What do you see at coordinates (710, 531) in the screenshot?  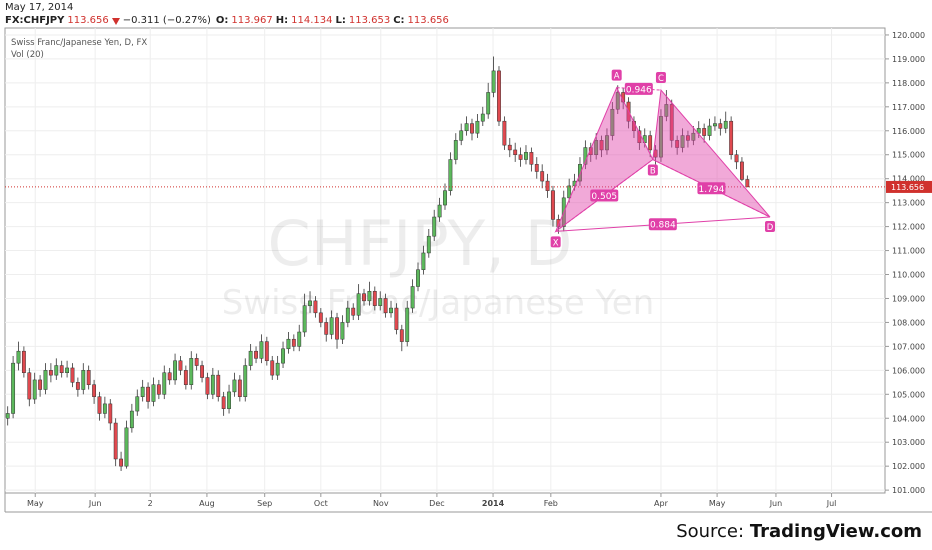 I see `source-prefix: Source:` at bounding box center [710, 531].